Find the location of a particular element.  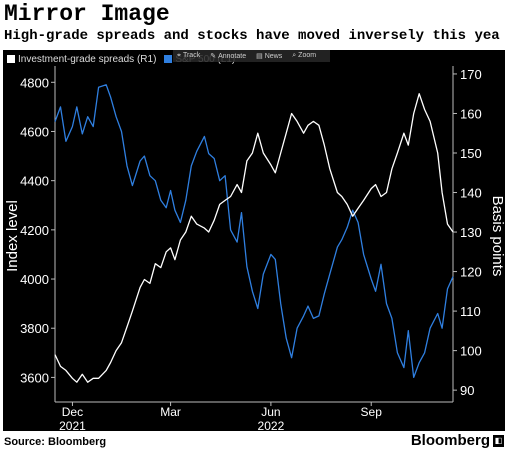

right-tick-label: 120 is located at coordinates (471, 272).